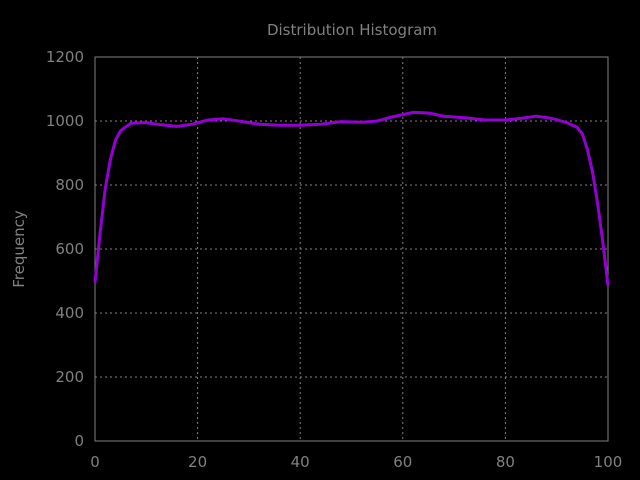  What do you see at coordinates (300, 462) in the screenshot?
I see `x-tick-label: 40` at bounding box center [300, 462].